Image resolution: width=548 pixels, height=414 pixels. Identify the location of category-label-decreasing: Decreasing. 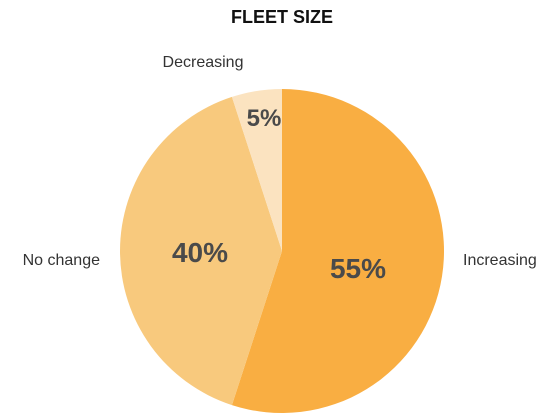
(203, 62).